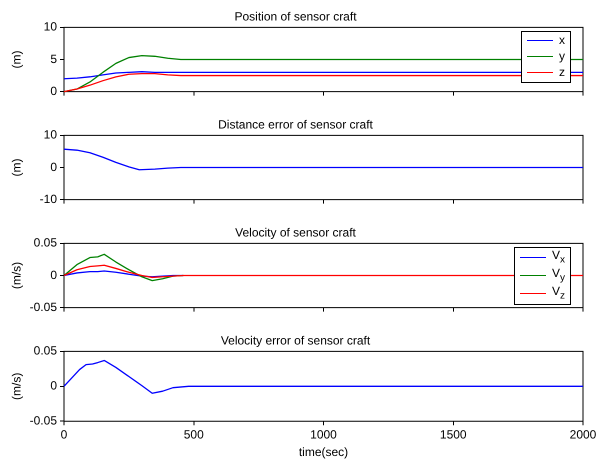 The width and height of the screenshot is (611, 476). What do you see at coordinates (453, 435) in the screenshot?
I see `x-tick-label: 1500` at bounding box center [453, 435].